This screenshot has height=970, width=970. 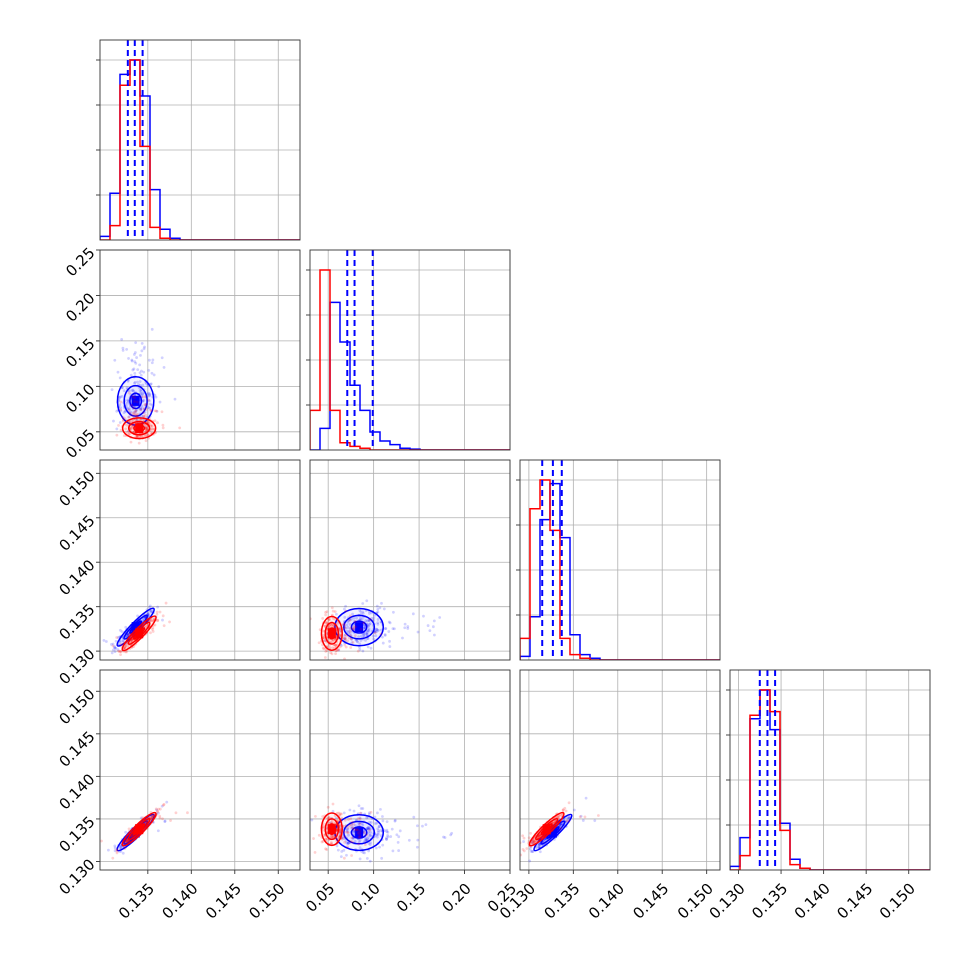 I want to click on scatter-group, so click(x=146, y=386).